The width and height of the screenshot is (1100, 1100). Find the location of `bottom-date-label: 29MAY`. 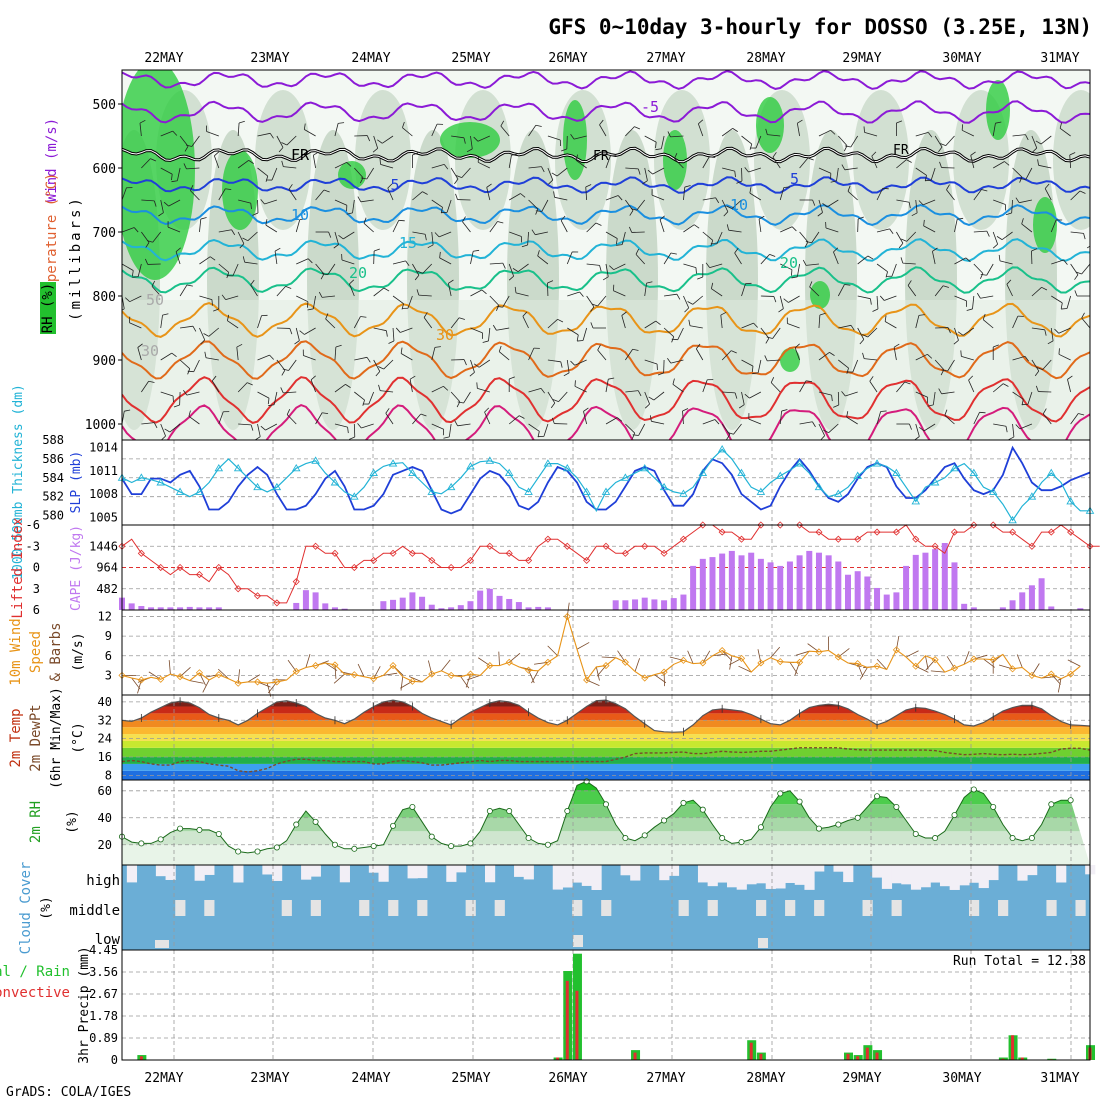

bottom-date-label: 29MAY is located at coordinates (861, 1078).